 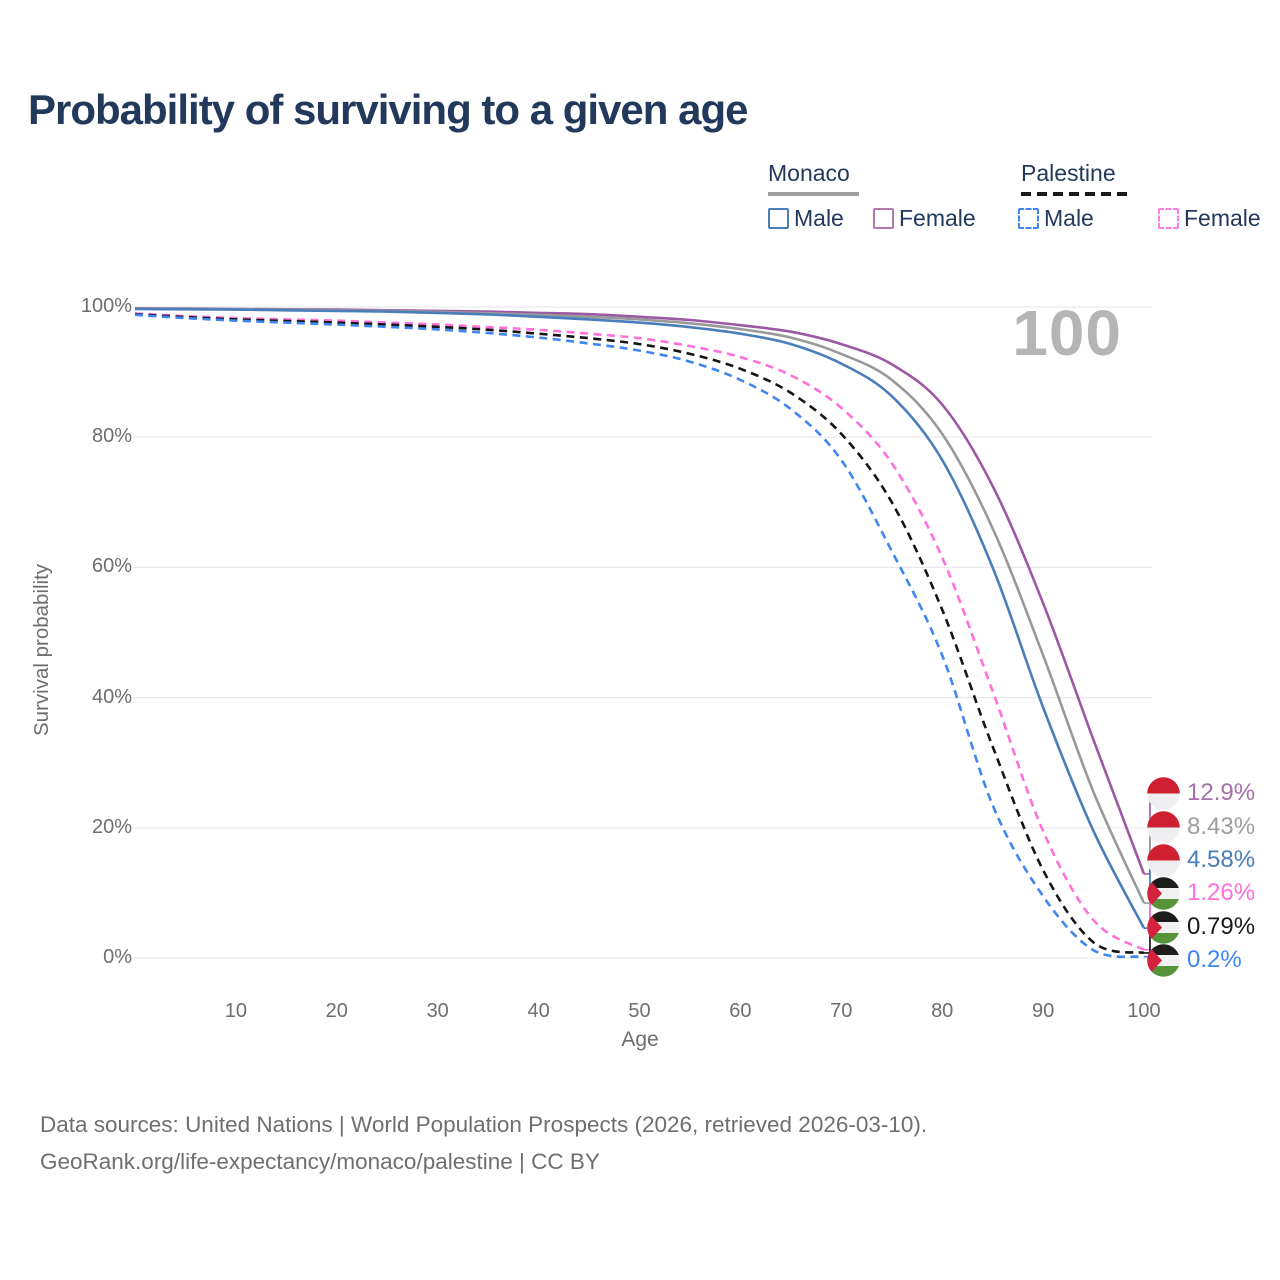 I want to click on x-tick-90: 90, so click(x=1043, y=1011).